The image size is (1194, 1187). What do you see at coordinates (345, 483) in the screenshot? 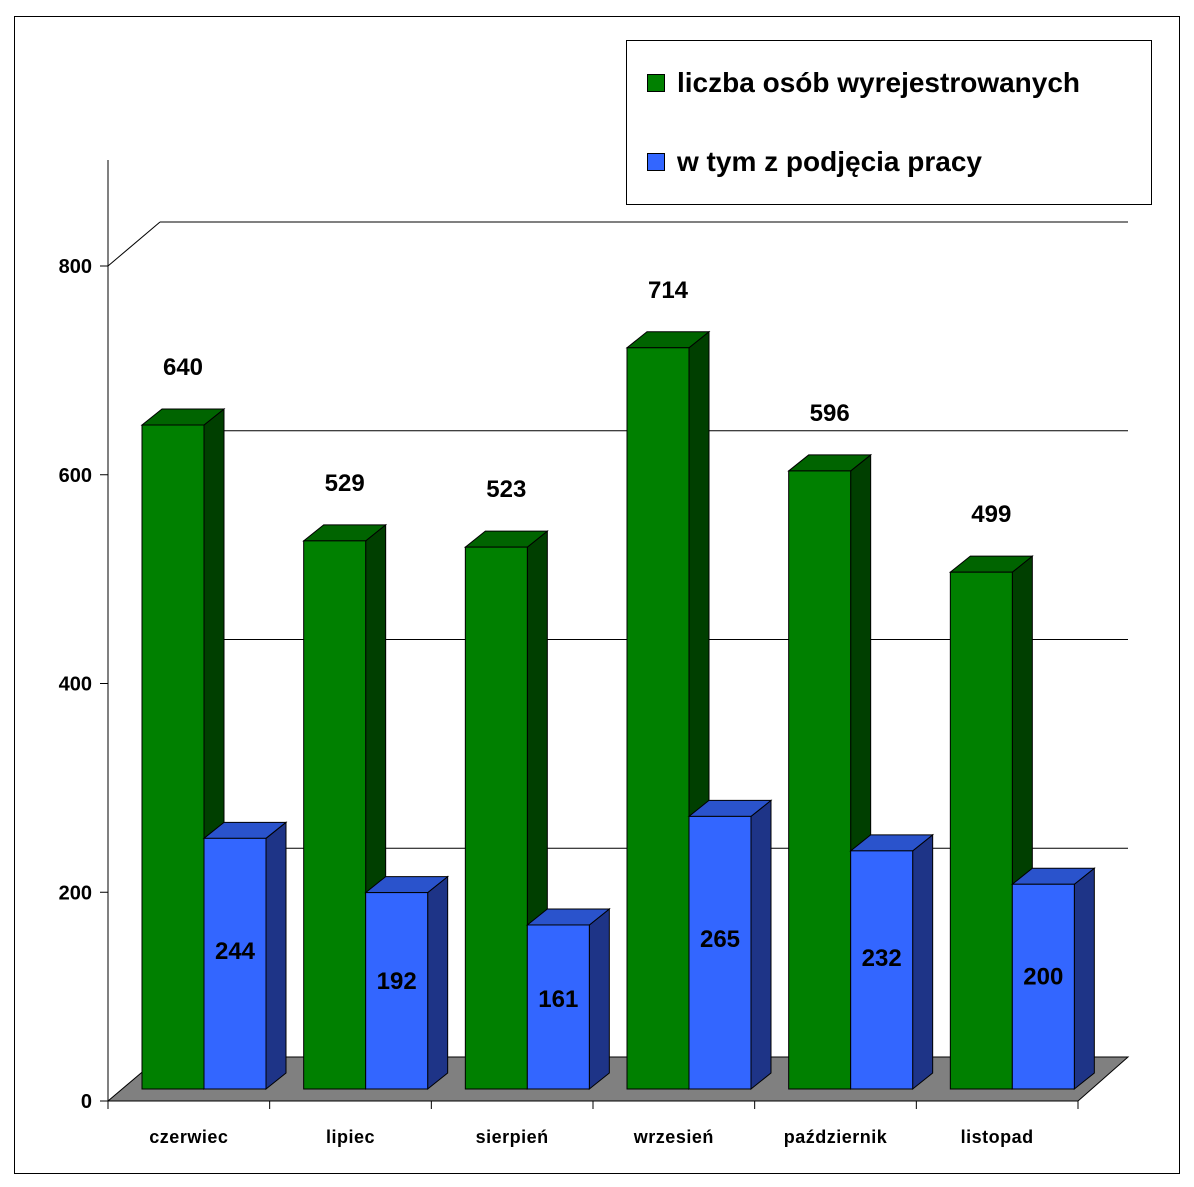
I see `data-label: 529` at bounding box center [345, 483].